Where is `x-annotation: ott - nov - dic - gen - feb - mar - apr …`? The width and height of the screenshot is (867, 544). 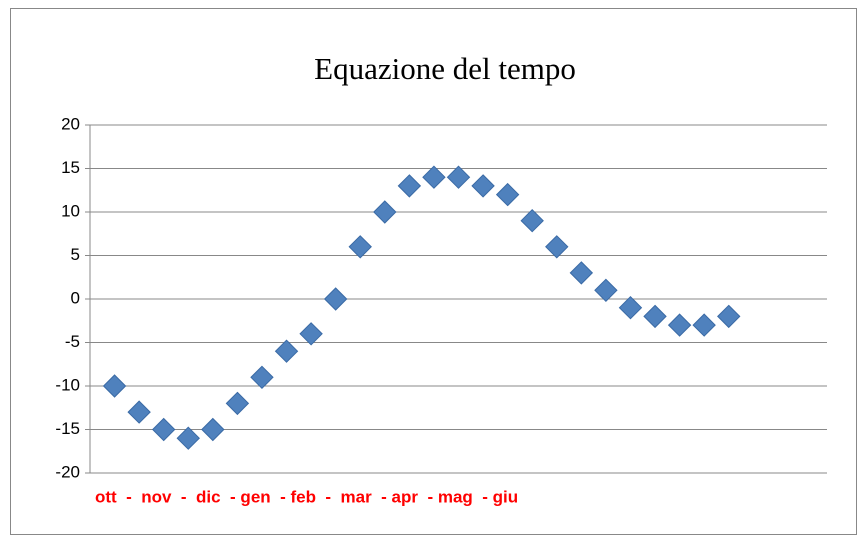
x-annotation: ott - nov - dic - gen - feb - mar - apr … is located at coordinates (306, 496).